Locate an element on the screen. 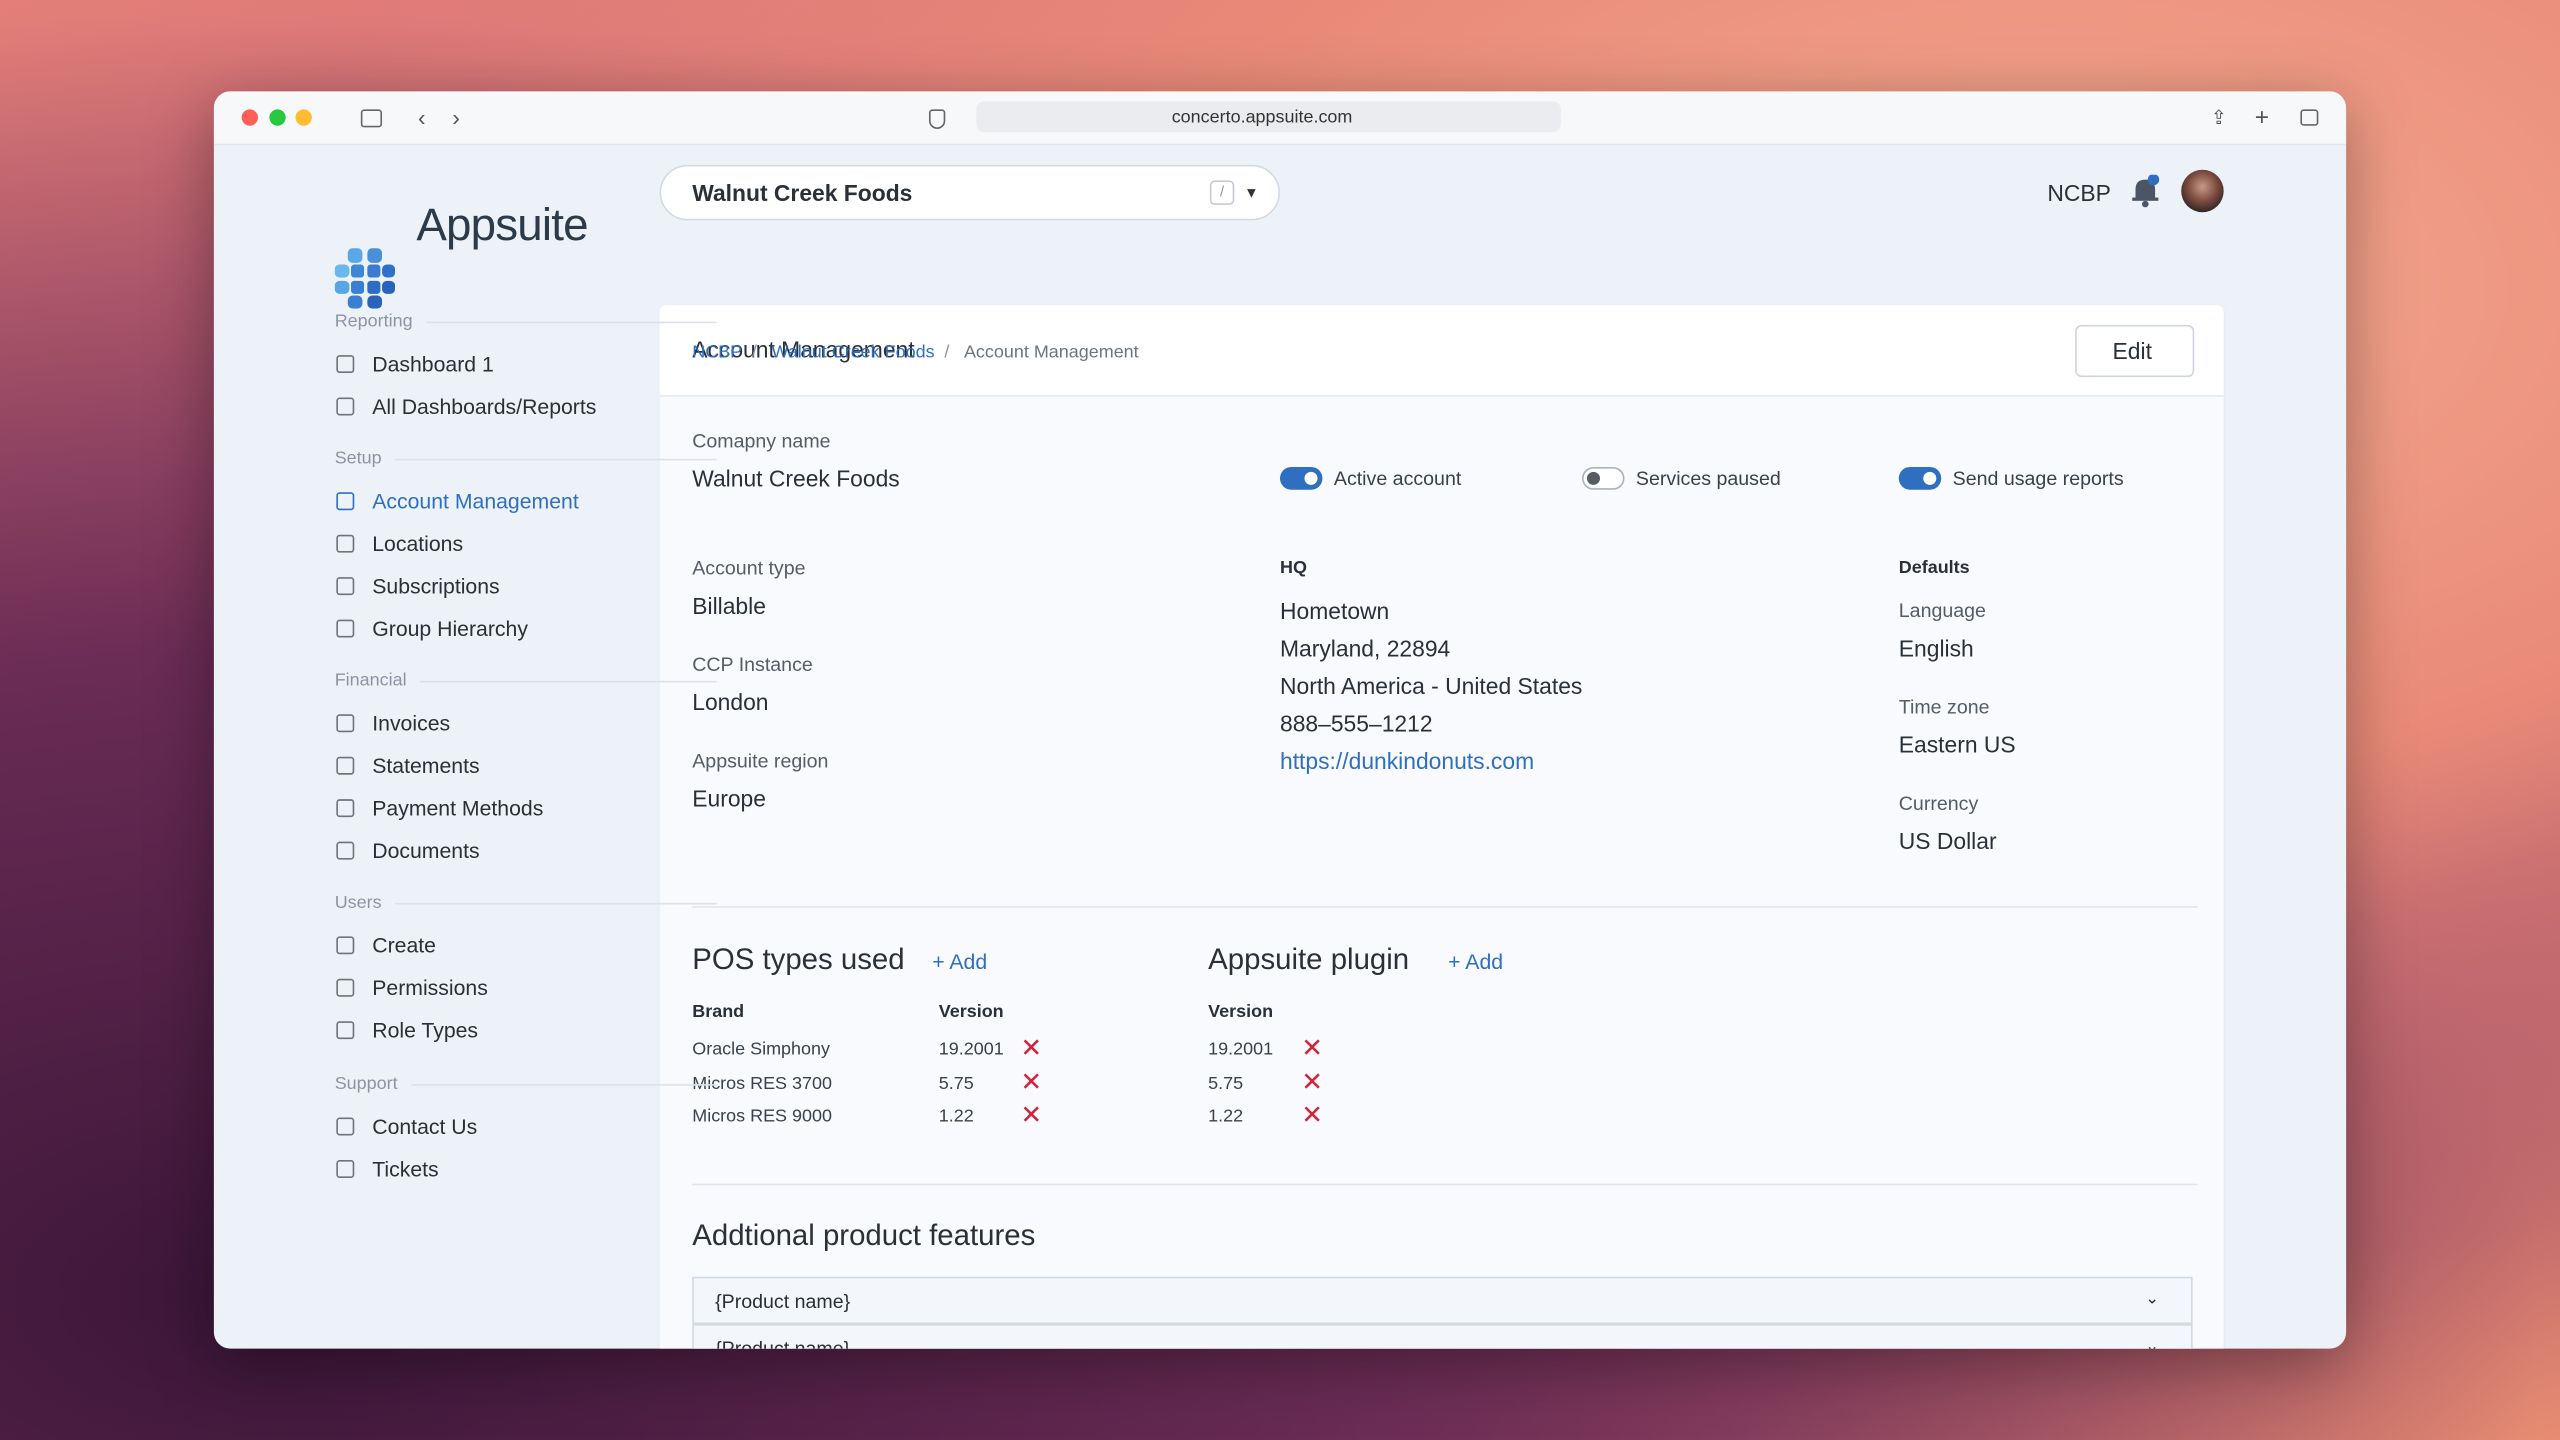  new-tab-button: + is located at coordinates (2262, 117).